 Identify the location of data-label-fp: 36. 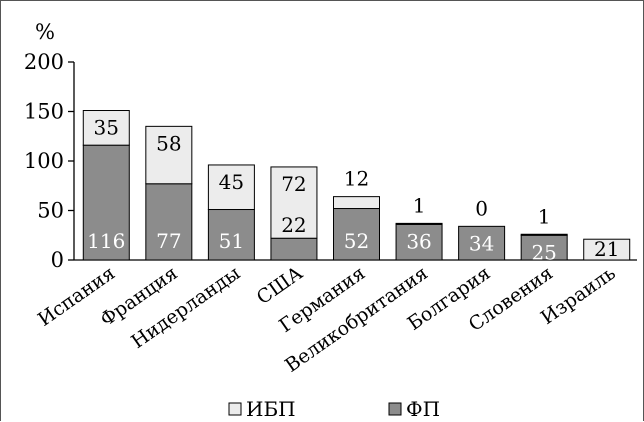
(418, 241).